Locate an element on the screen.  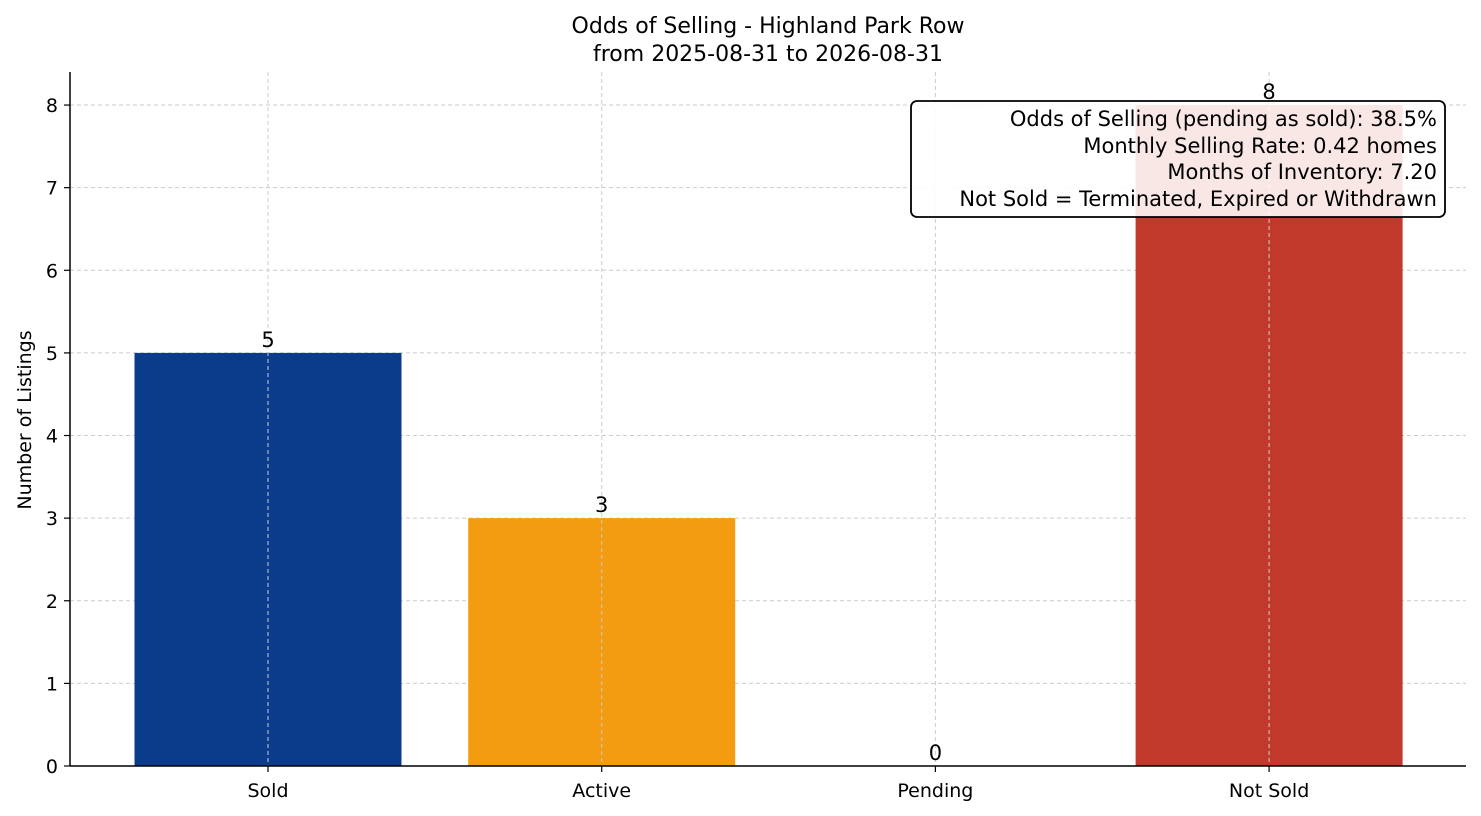
y-tick-label: 0 is located at coordinates (52, 767).